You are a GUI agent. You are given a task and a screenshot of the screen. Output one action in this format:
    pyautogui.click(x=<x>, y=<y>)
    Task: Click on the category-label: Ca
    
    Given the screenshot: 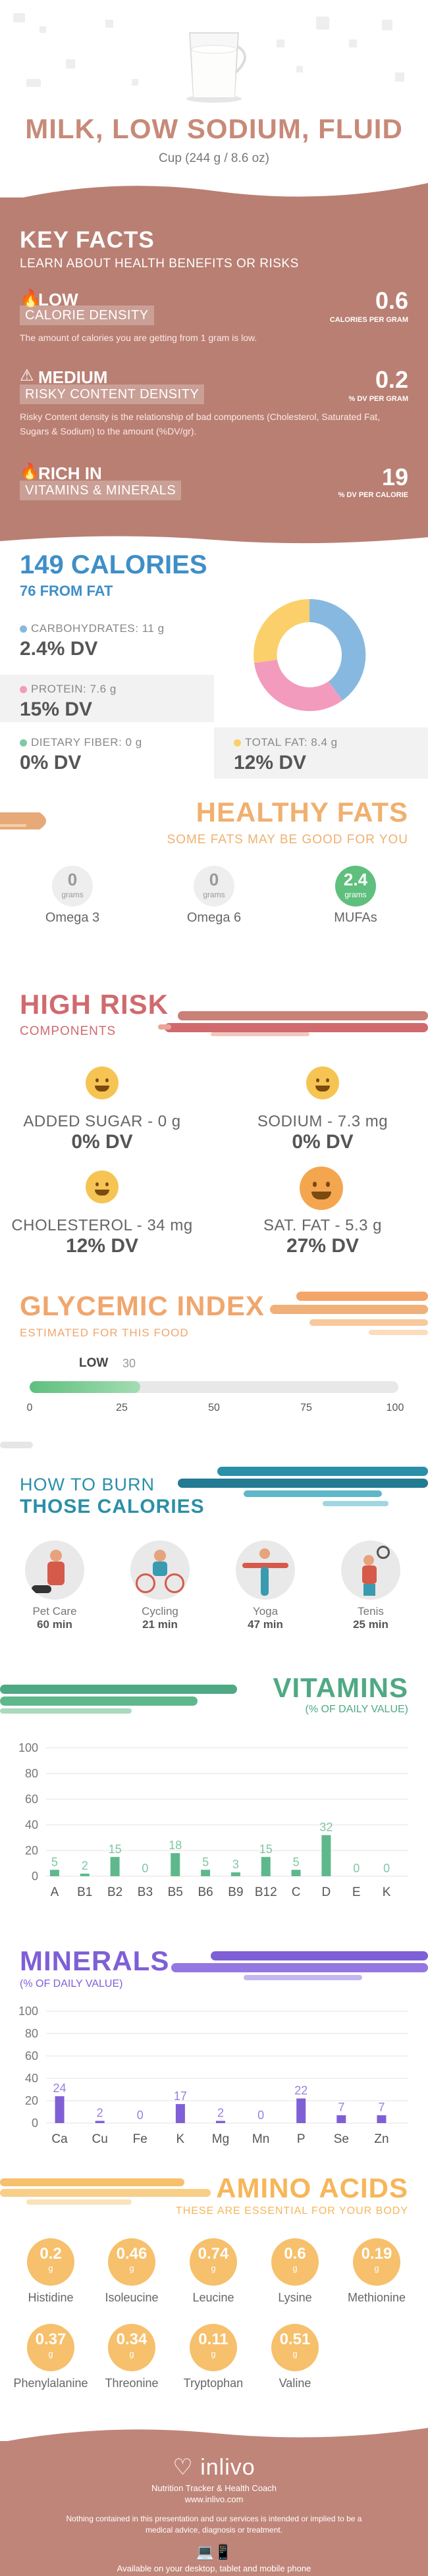 What is the action you would take?
    pyautogui.click(x=59, y=2139)
    